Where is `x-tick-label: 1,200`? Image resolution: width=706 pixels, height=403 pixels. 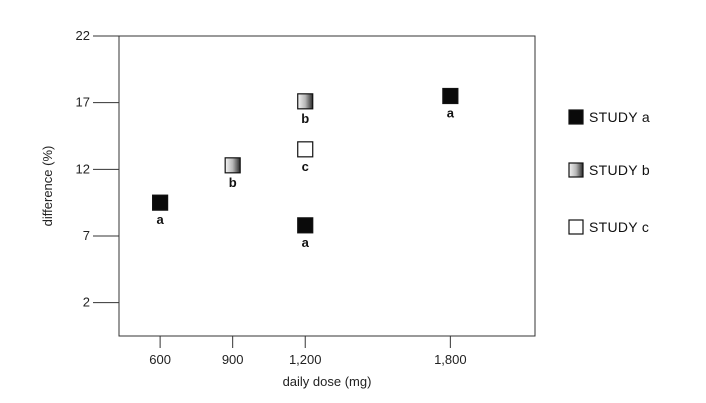
x-tick-label: 1,200 is located at coordinates (305, 359).